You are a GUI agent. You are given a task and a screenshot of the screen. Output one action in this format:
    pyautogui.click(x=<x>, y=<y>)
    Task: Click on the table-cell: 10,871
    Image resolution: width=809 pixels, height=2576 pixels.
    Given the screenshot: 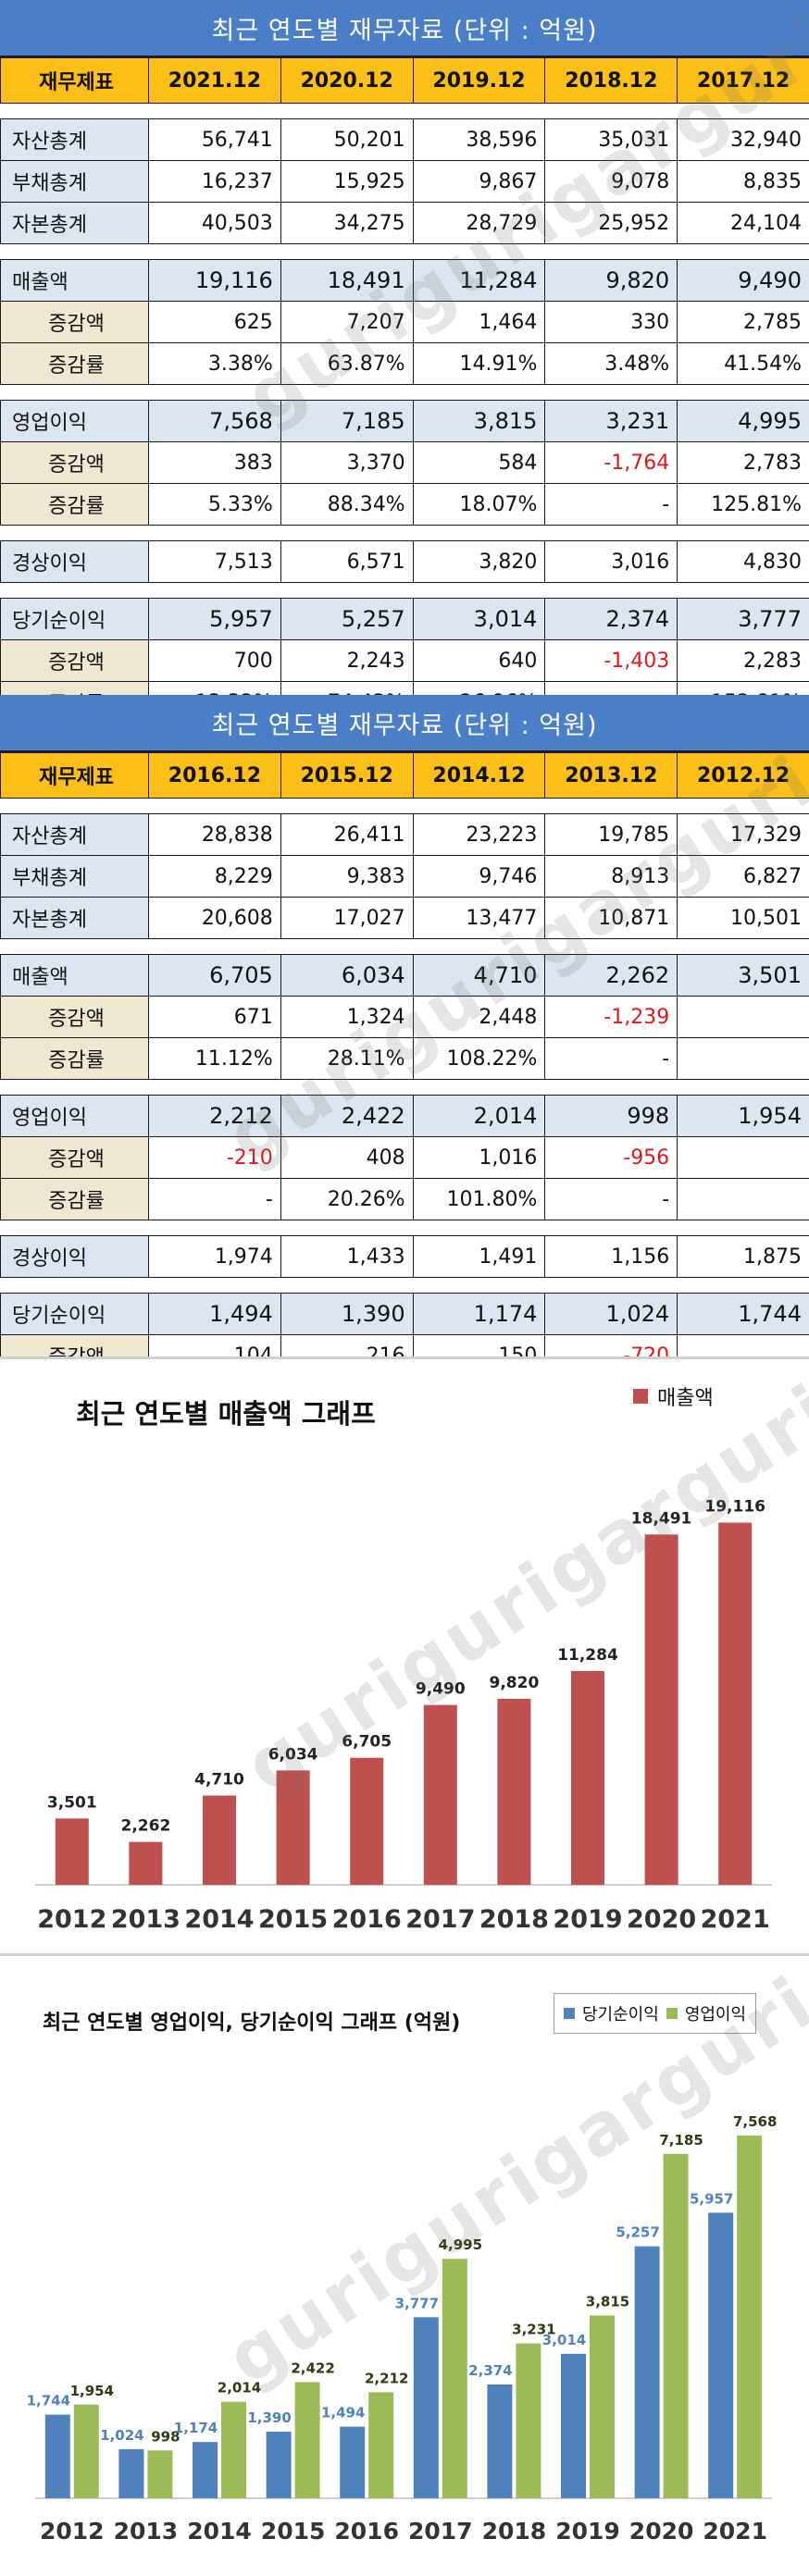 What is the action you would take?
    pyautogui.click(x=611, y=919)
    